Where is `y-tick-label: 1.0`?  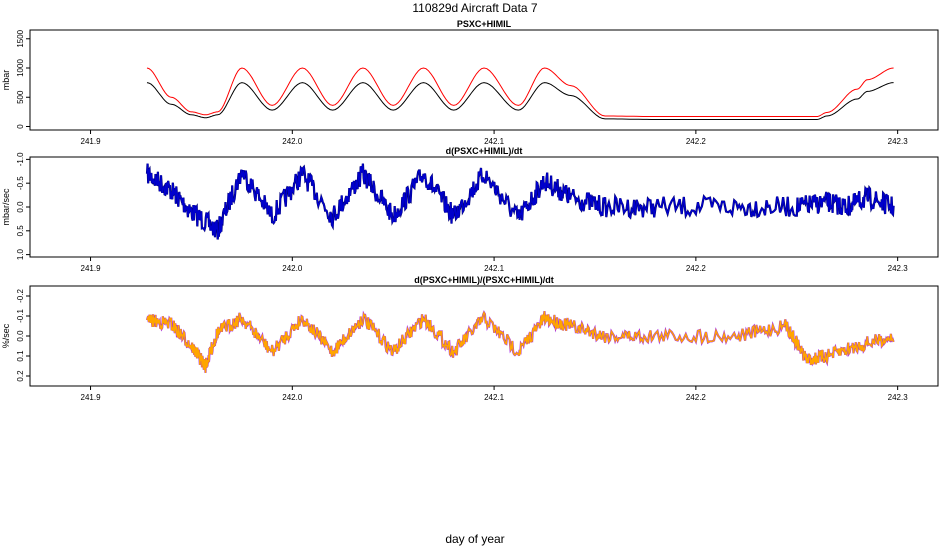 y-tick-label: 1.0 is located at coordinates (20, 255).